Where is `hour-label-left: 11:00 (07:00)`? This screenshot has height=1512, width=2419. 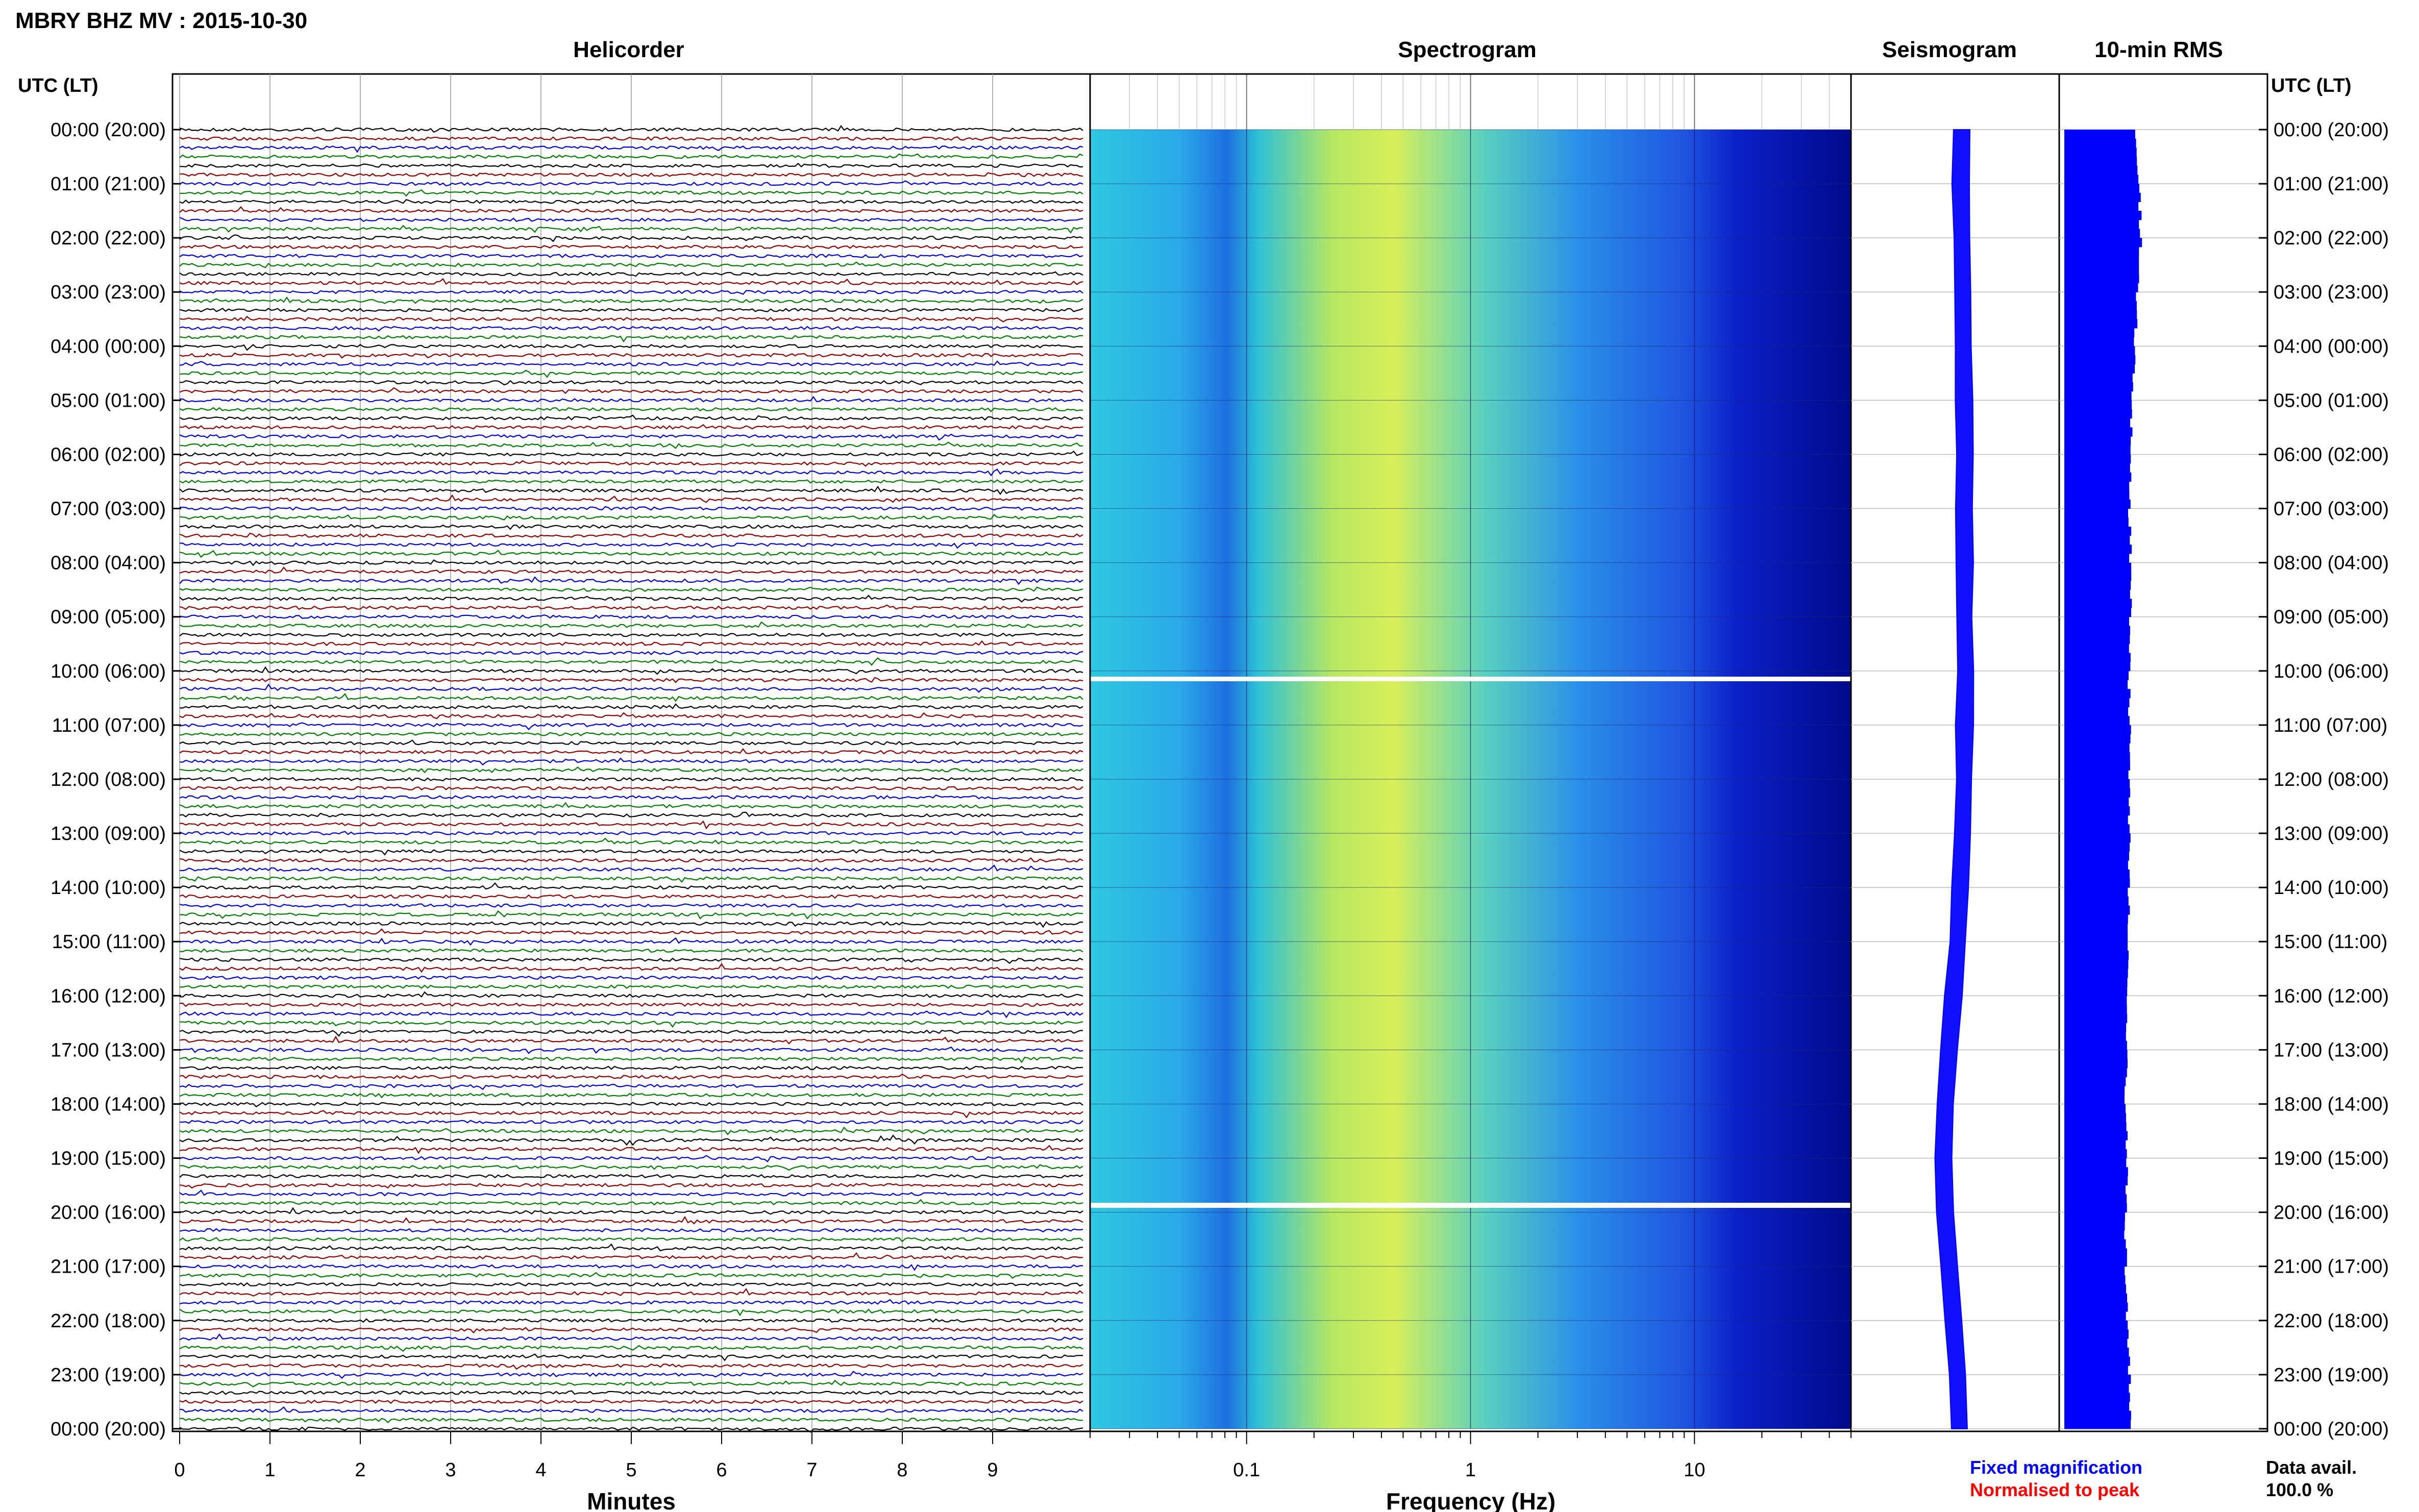 hour-label-left: 11:00 (07:00) is located at coordinates (109, 725).